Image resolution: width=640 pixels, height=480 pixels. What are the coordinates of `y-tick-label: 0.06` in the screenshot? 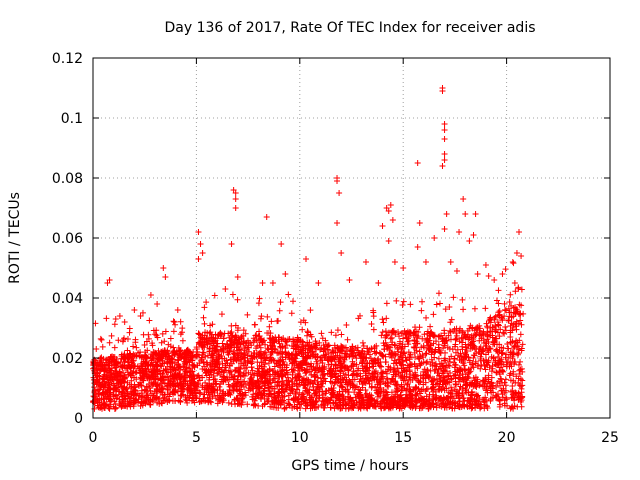 It's located at (67, 239).